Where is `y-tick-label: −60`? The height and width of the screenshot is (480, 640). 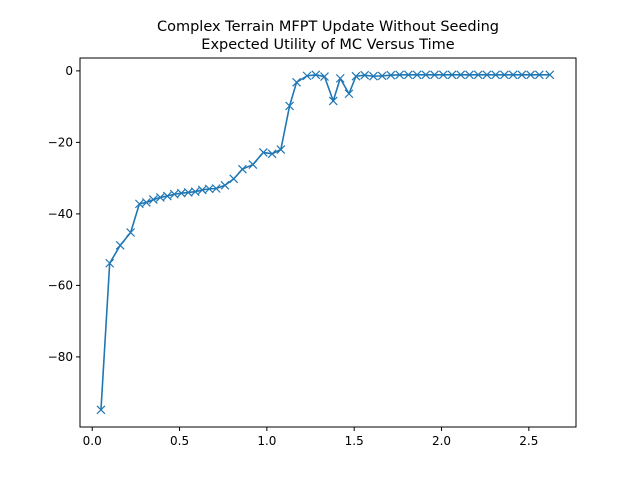 y-tick-label: −60 is located at coordinates (60, 285).